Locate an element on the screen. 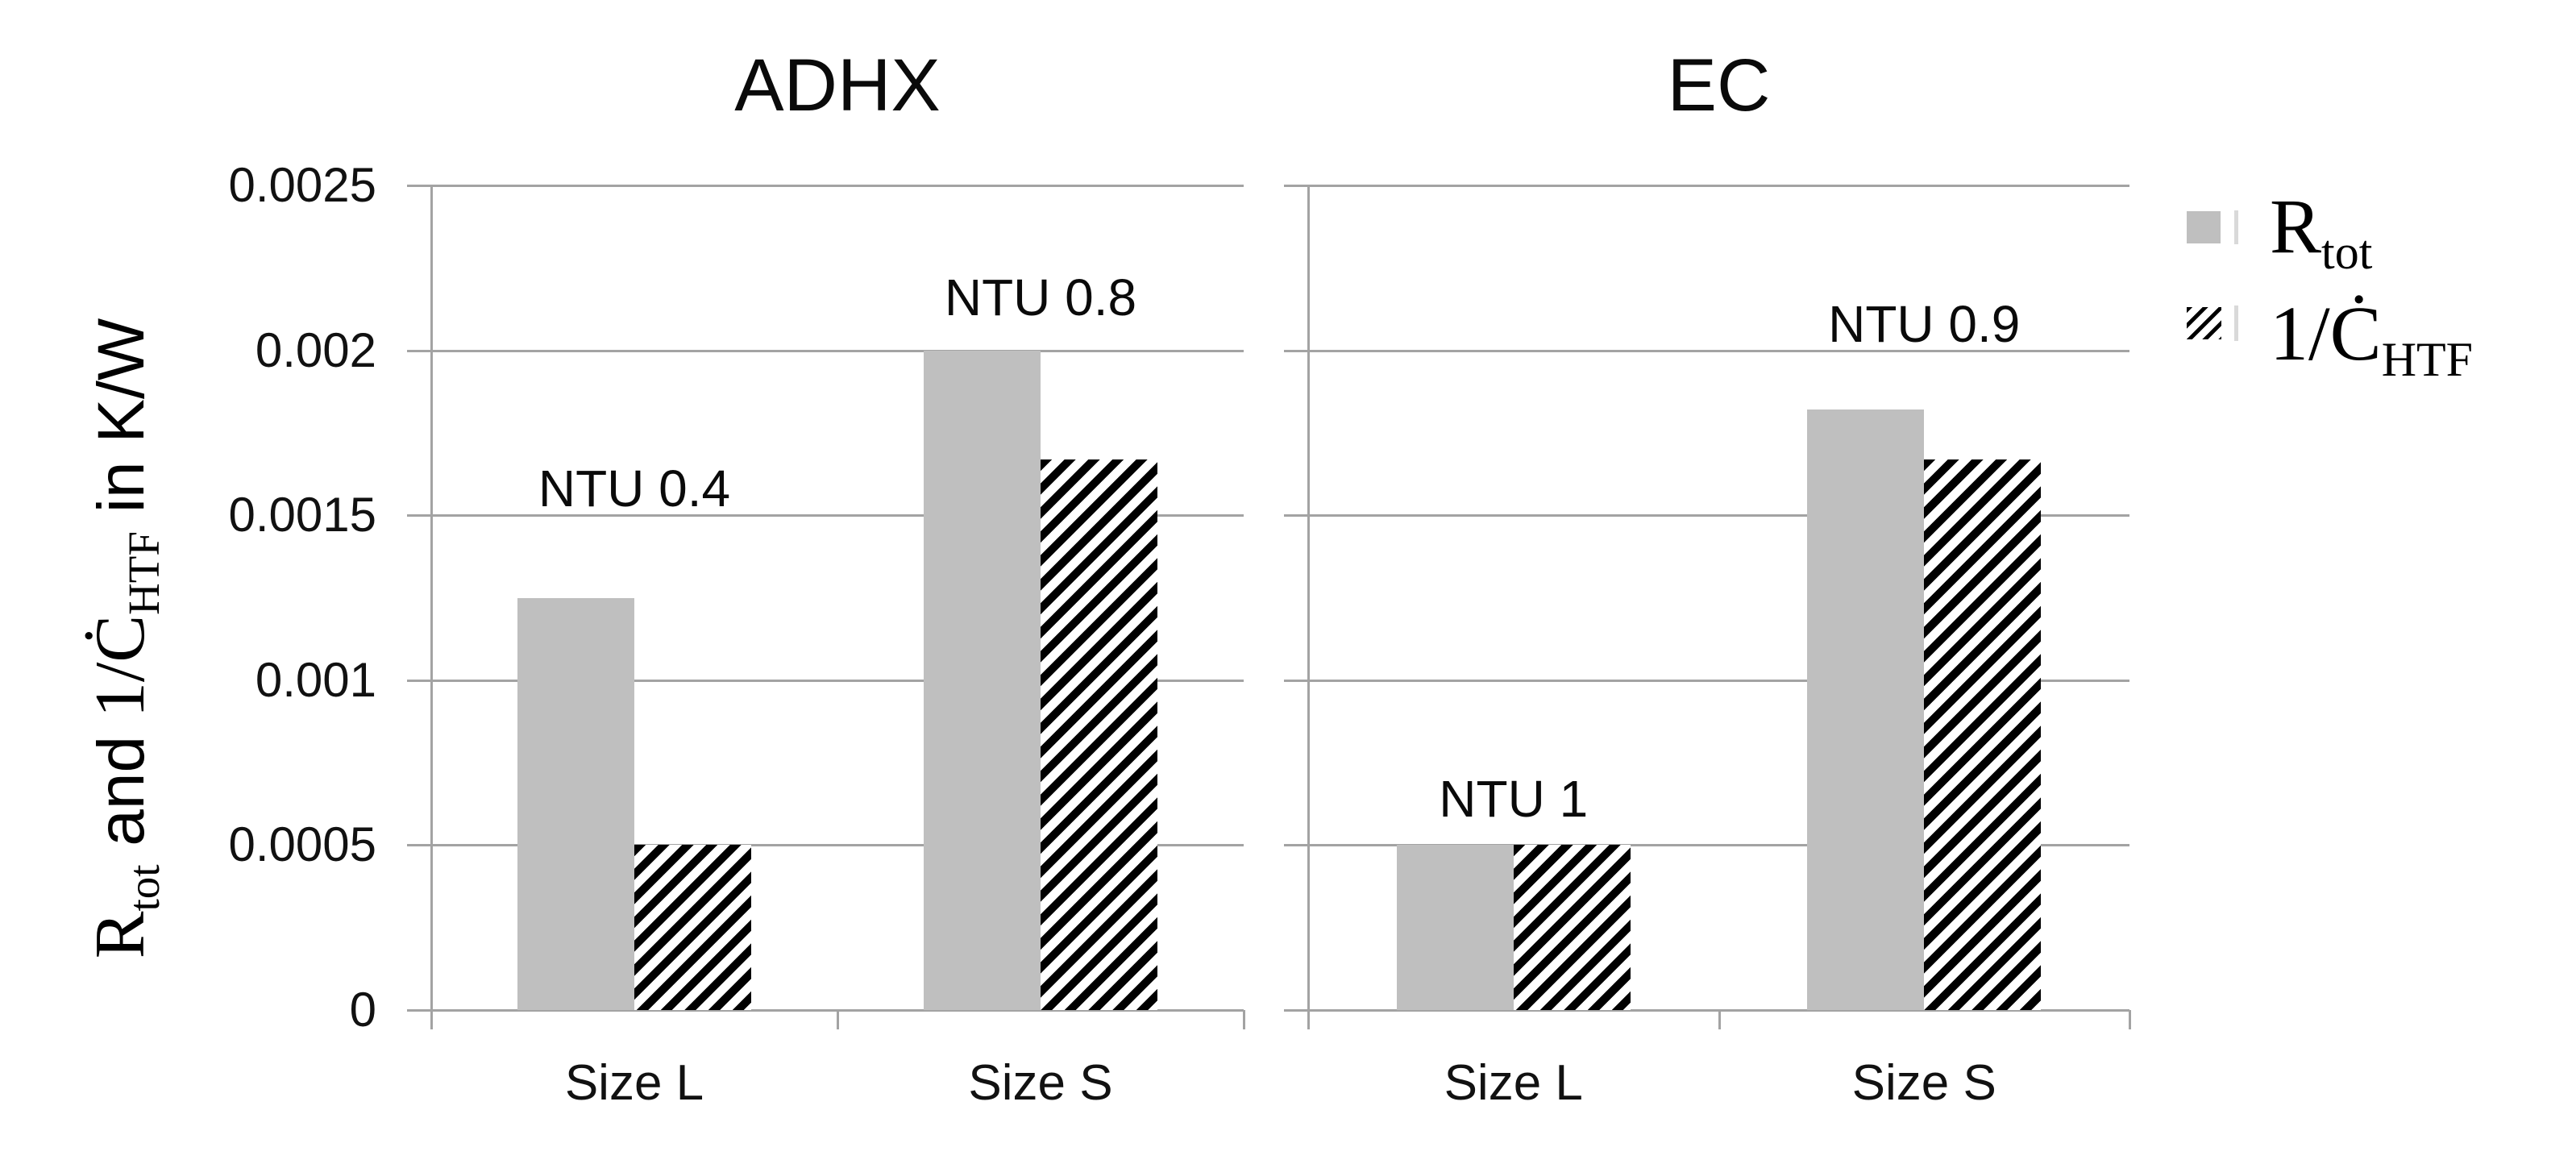  legend-label-1-over-chtf: 1/ĊHTF is located at coordinates (2372, 338).